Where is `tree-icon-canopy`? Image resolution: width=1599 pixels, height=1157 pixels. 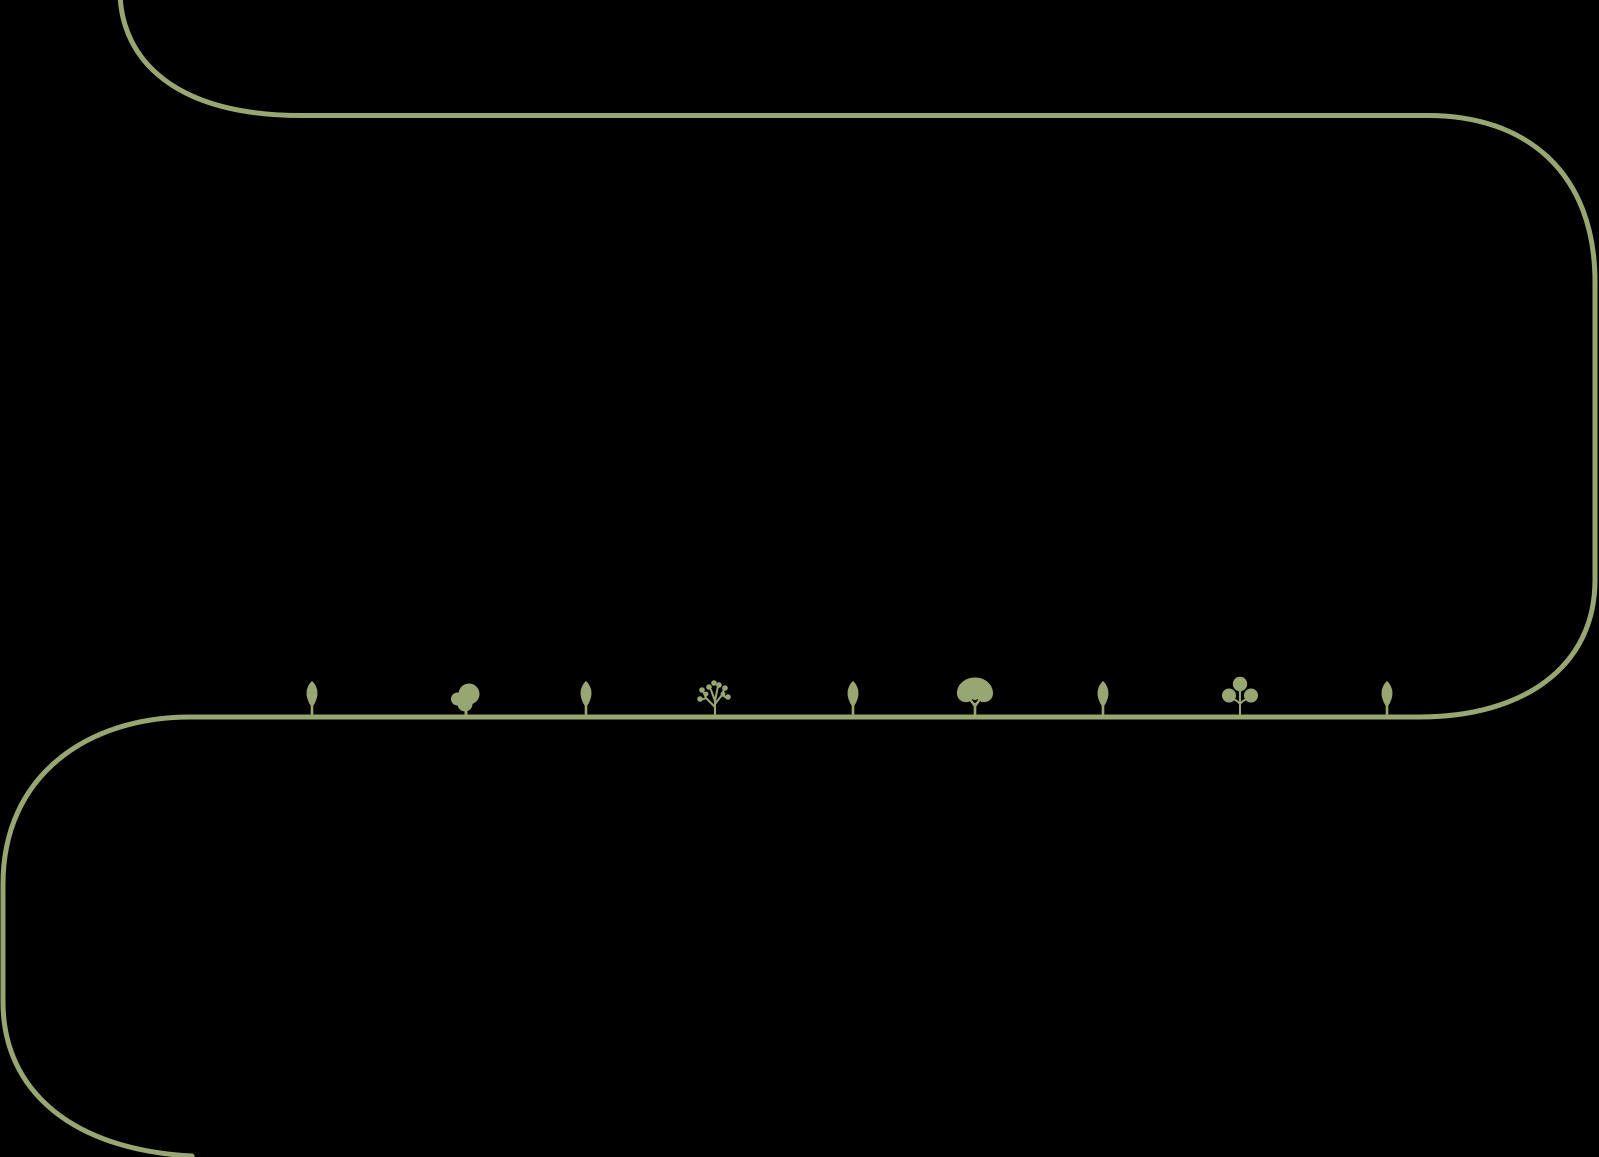
tree-icon-canopy is located at coordinates (975, 697).